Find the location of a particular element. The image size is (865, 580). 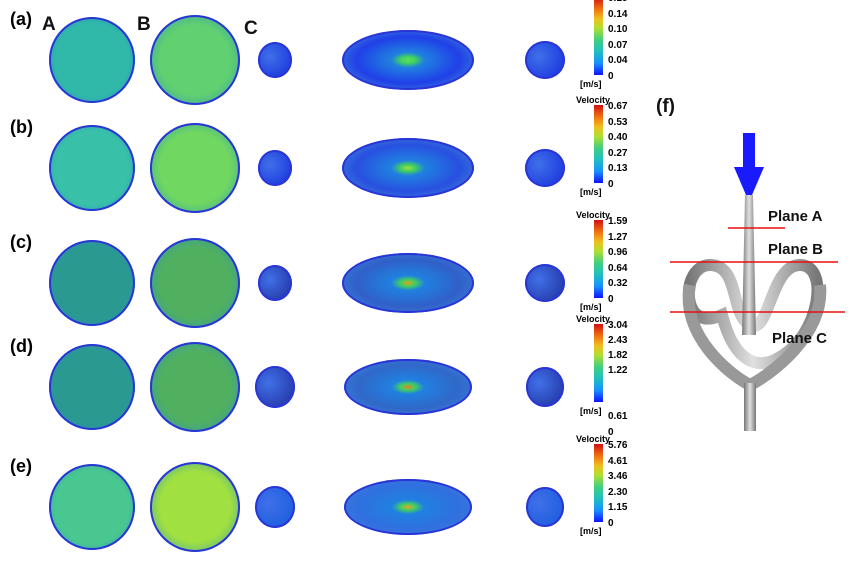

velocity-colorbar: Velocity [m/s] 5.76 4.61 3.46 2.30 1.15 0 is located at coordinates (613, 489).